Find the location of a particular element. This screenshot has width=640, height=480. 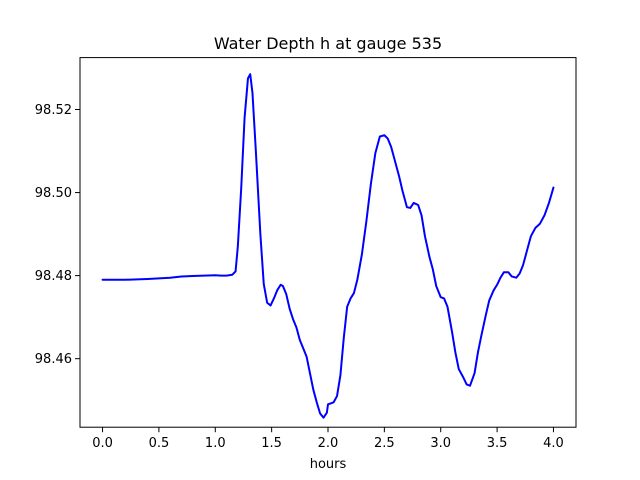

x-axis: 0.0 0.5 1.0 1.5 2.0 2.5 3.0 3.5 4.0 is located at coordinates (328, 439).